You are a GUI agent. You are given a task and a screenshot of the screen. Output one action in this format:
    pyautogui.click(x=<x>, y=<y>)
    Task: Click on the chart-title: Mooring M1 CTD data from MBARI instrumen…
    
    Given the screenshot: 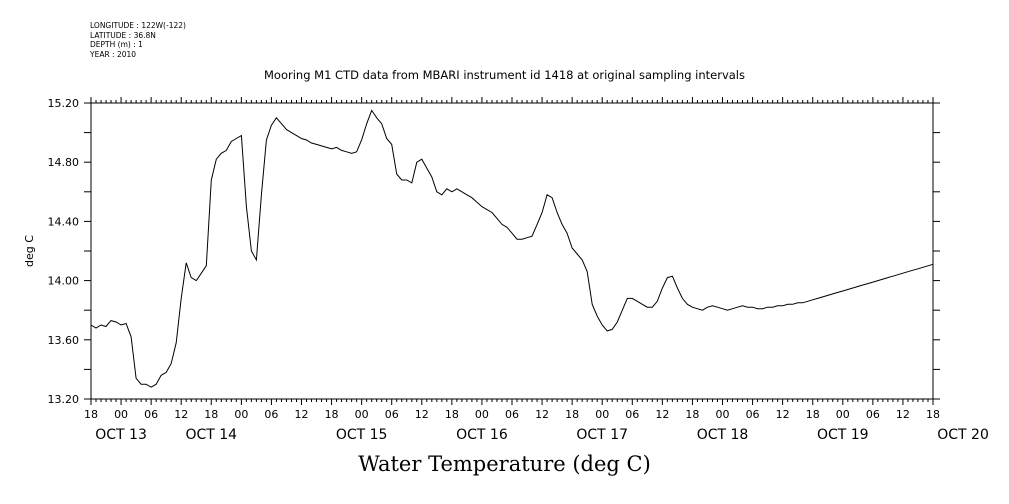 What is the action you would take?
    pyautogui.click(x=504, y=75)
    